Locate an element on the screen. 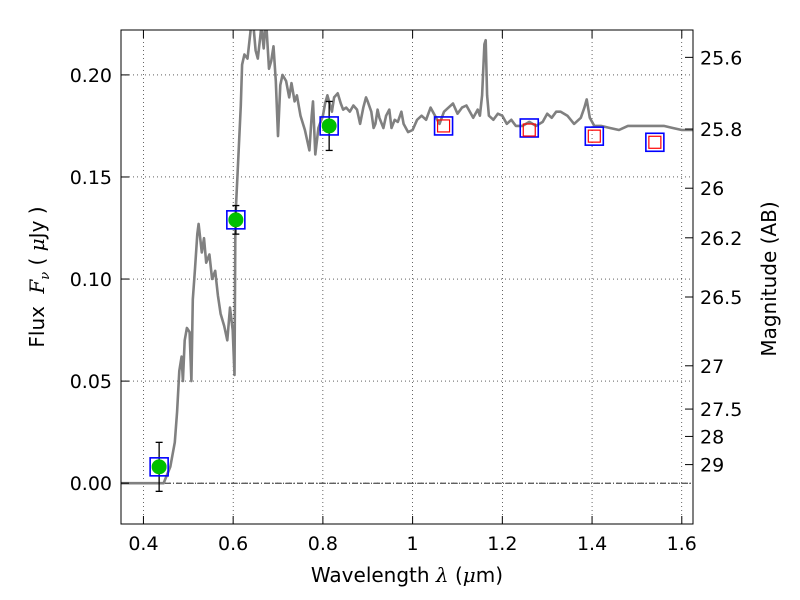 This screenshot has width=800, height=600. x-tick-label: 1 is located at coordinates (413, 544).